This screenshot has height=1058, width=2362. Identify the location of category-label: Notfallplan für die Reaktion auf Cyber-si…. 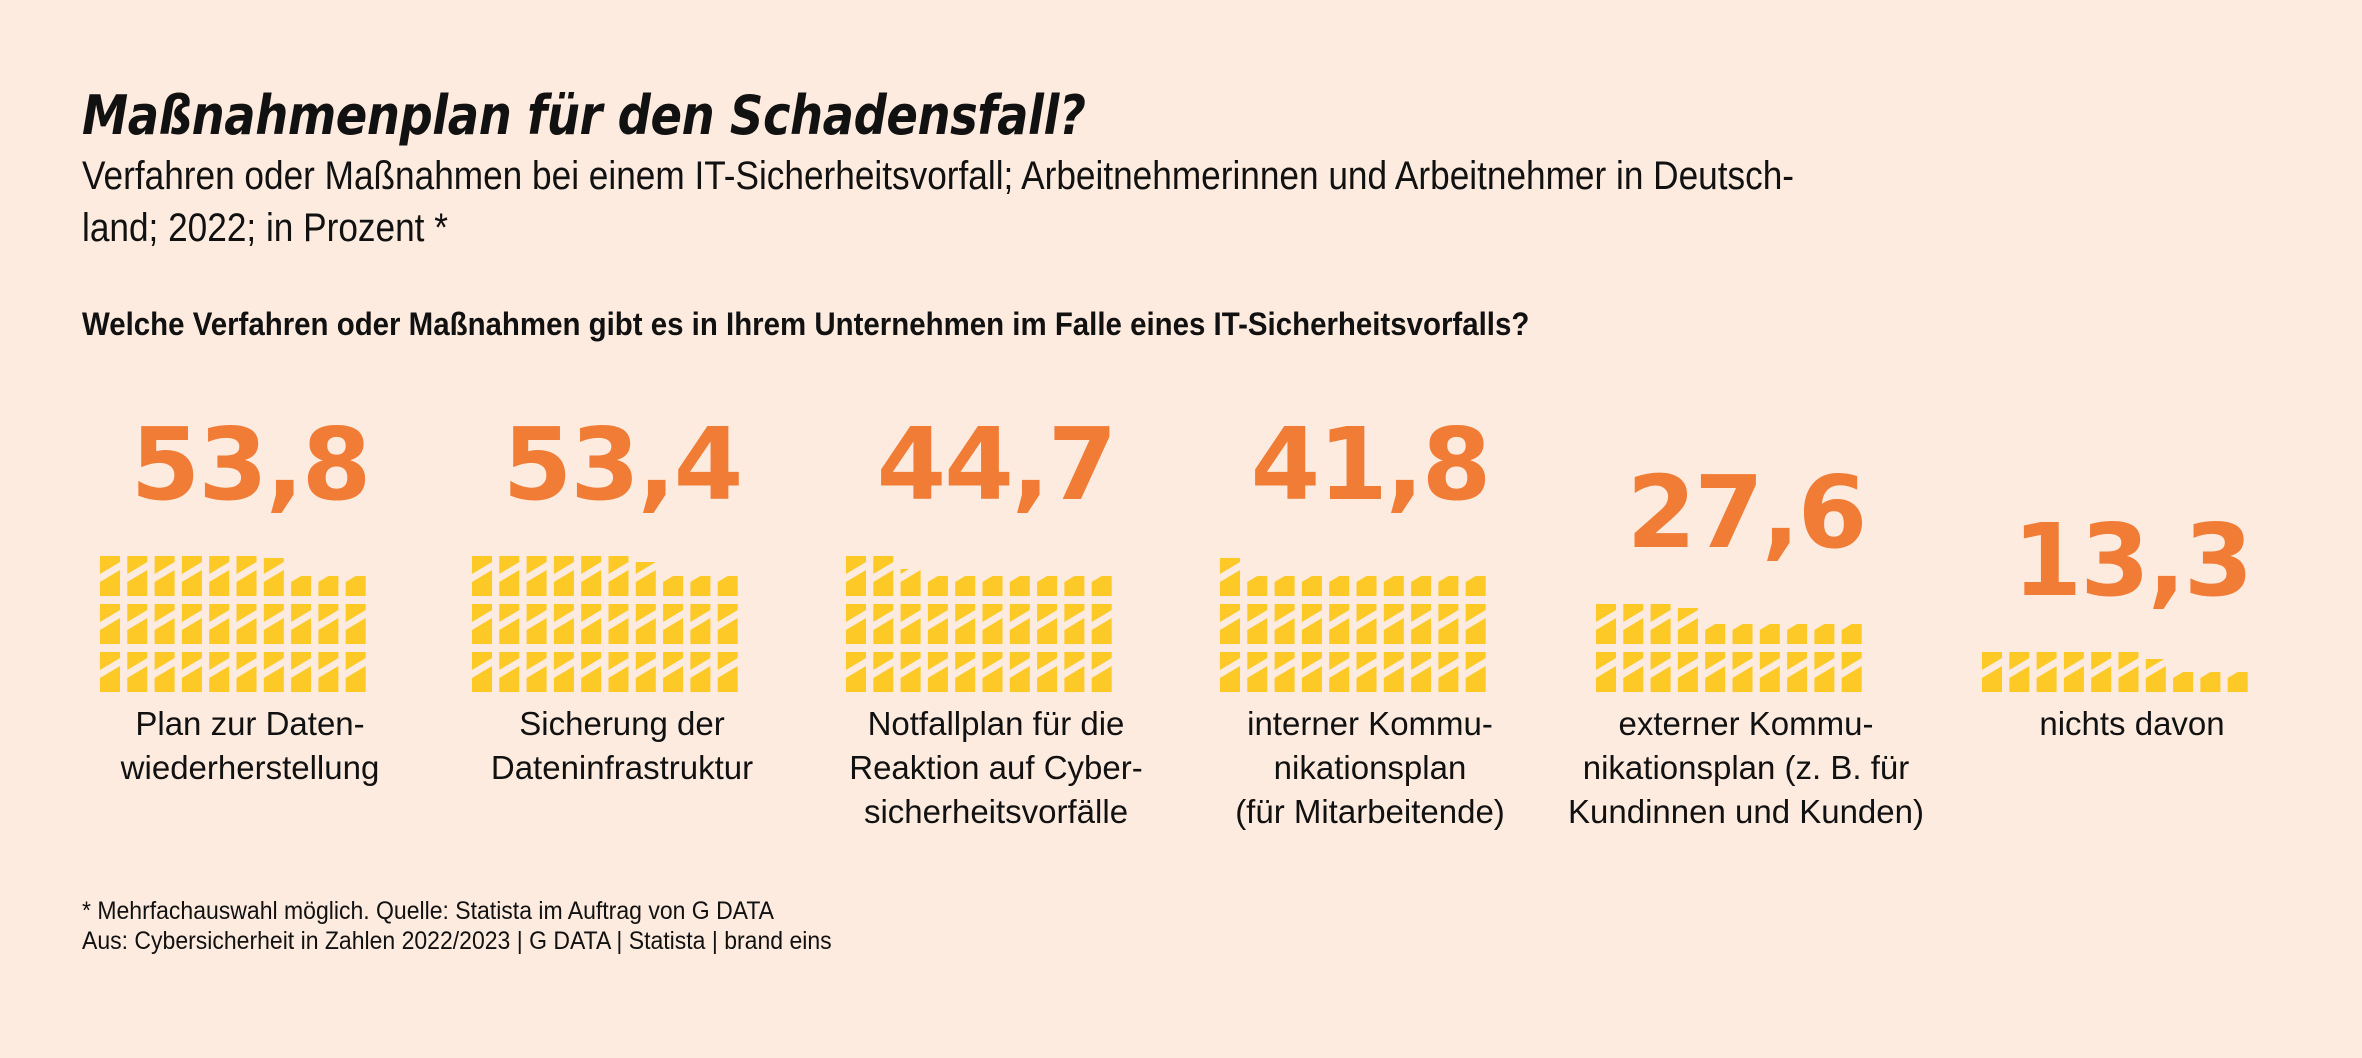
(996, 768).